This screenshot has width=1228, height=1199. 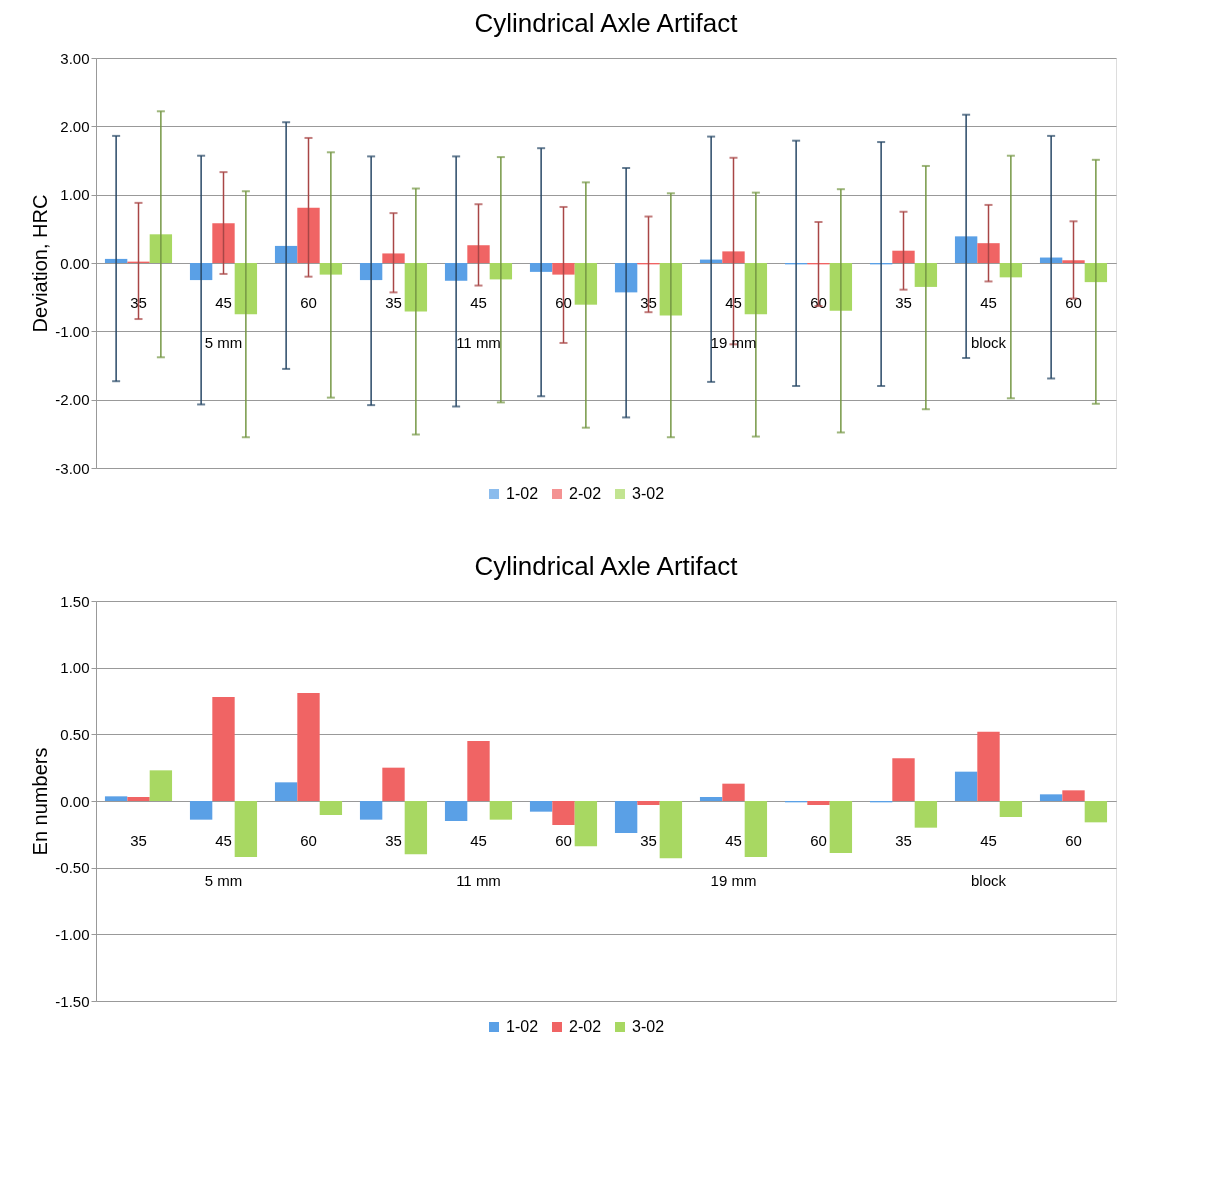 I want to click on y-tick-label: -1.50, so click(x=72, y=1001).